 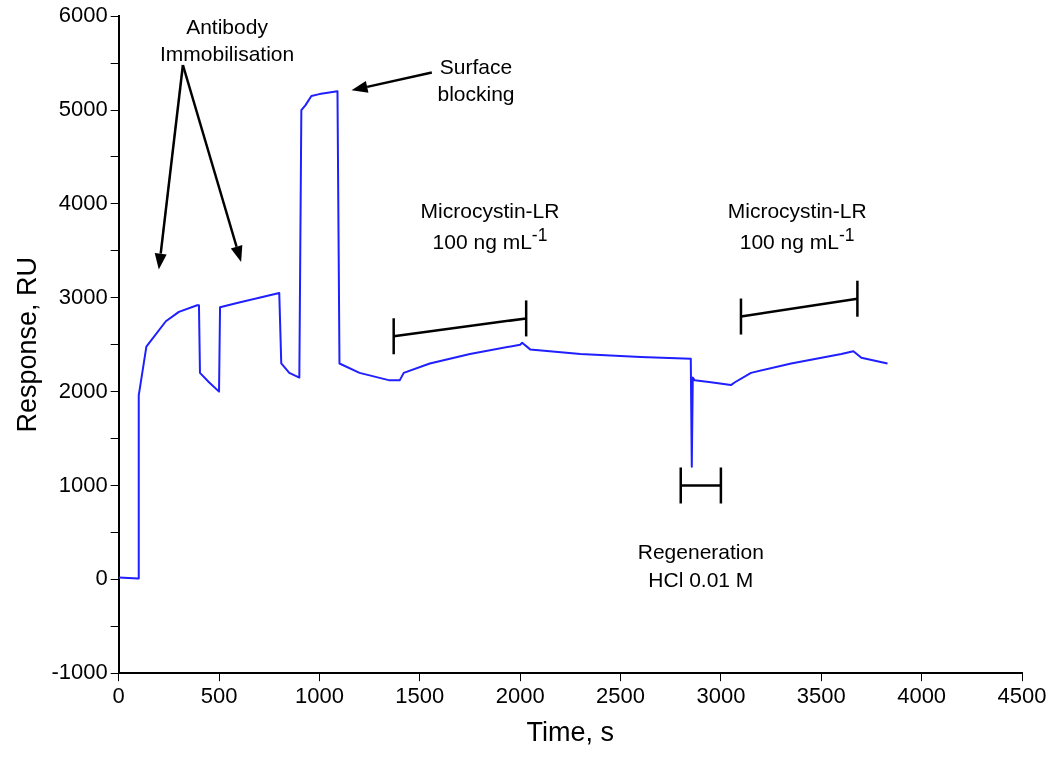 What do you see at coordinates (922, 696) in the screenshot?
I see `x-tick-label: 4000` at bounding box center [922, 696].